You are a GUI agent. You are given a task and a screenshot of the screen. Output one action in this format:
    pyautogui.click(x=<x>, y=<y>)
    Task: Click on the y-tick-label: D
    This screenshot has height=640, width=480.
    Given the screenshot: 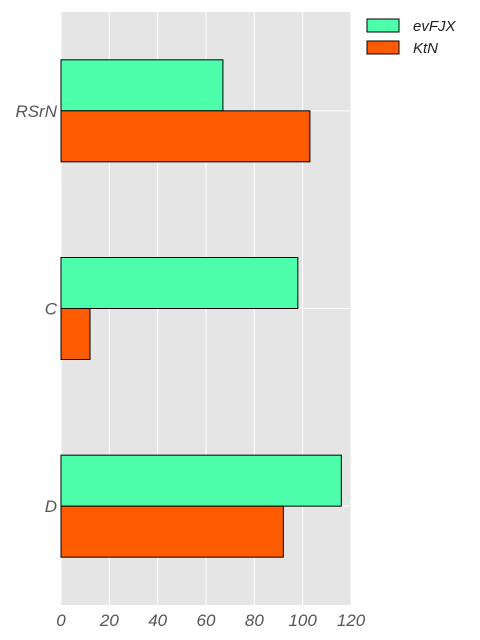 What is the action you would take?
    pyautogui.click(x=51, y=506)
    